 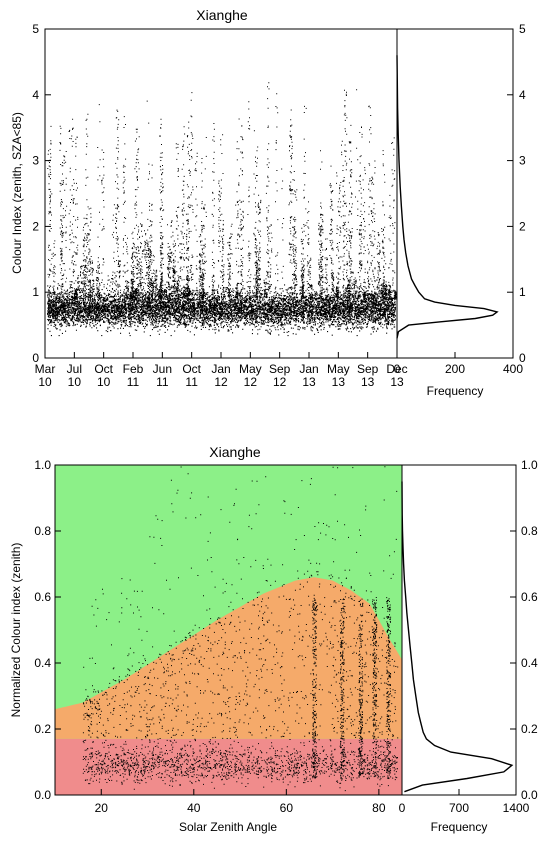 I want to click on bottom-x-ticks: 20 40 60 80, so click(x=240, y=802).